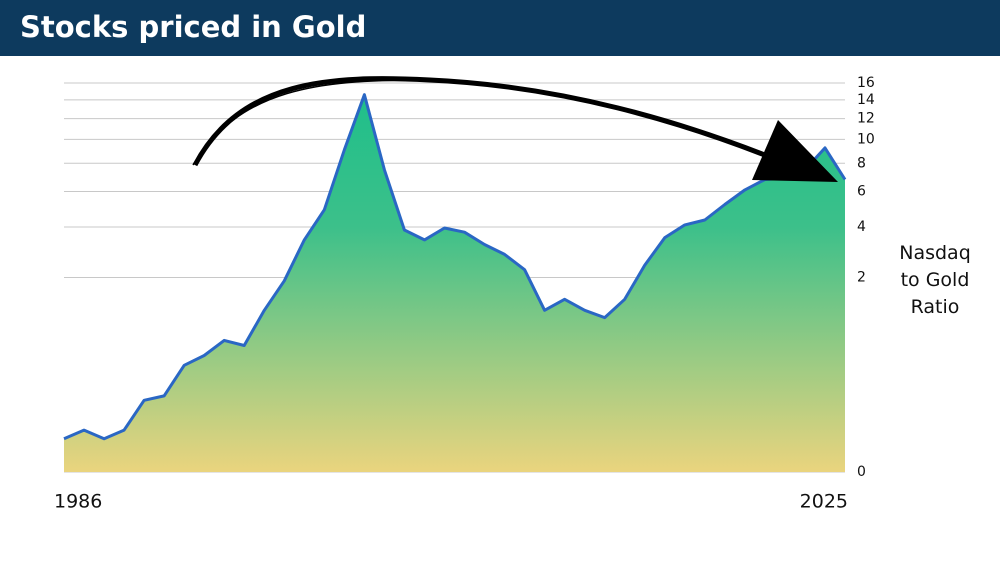 The height and width of the screenshot is (563, 1000). Describe the element at coordinates (866, 100) in the screenshot. I see `y-tick-label: 14` at that location.